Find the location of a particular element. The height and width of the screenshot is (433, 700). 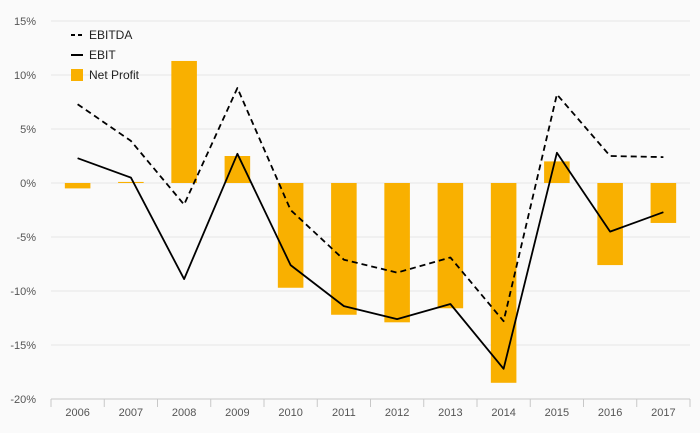

x-tick-label: 2006 is located at coordinates (77, 413).